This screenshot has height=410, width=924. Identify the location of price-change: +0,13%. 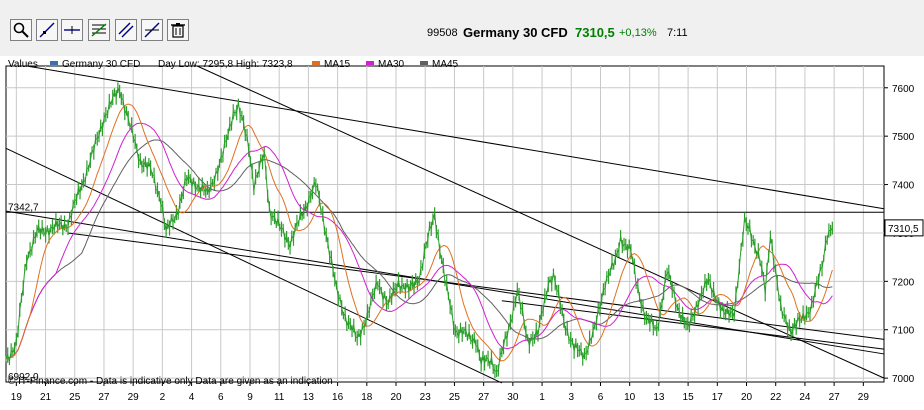
(638, 33).